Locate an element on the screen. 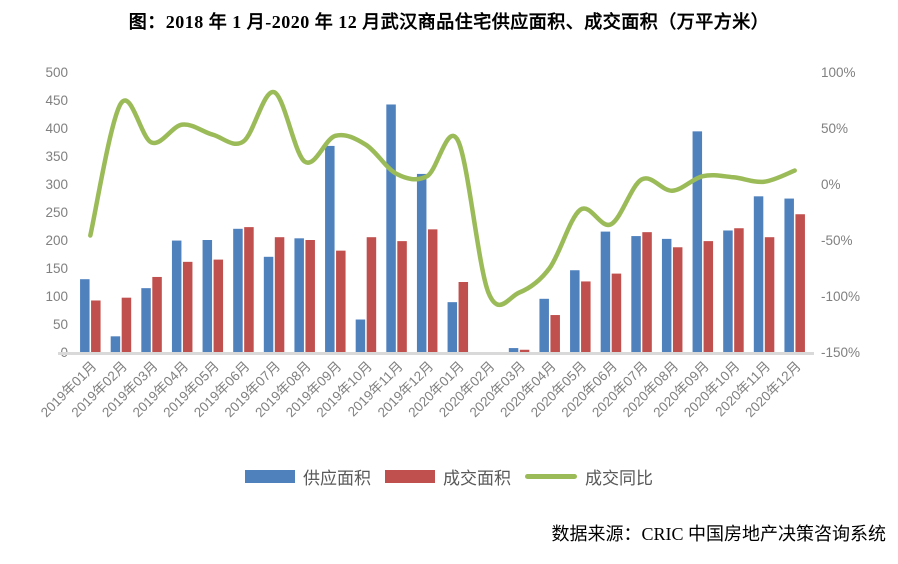  legend: 供应面积 成交面积 成交同比 is located at coordinates (449, 476).